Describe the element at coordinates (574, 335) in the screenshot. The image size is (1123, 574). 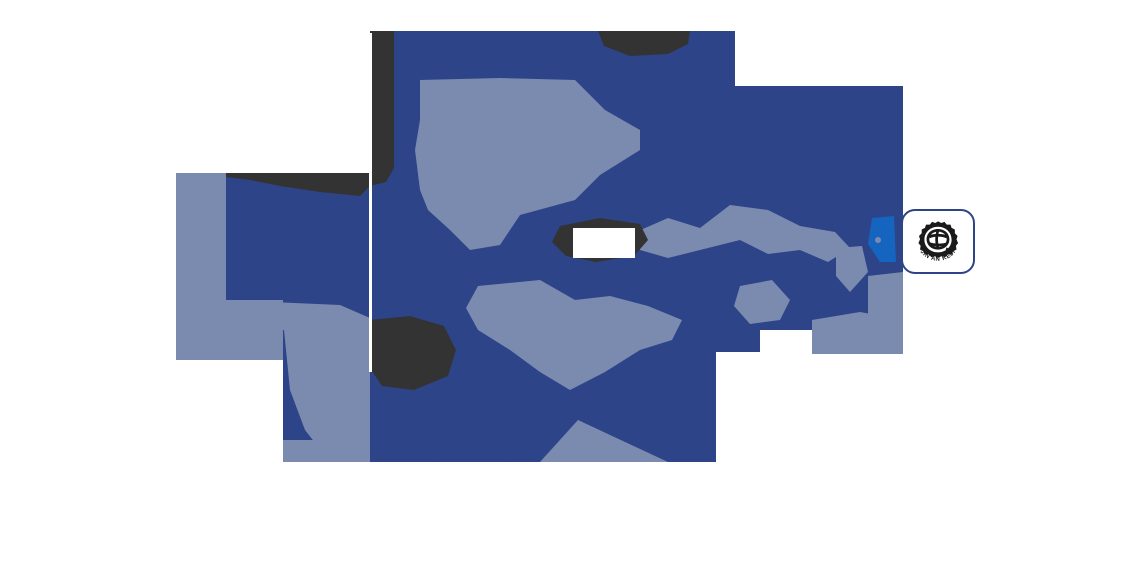
I see `slate-shape-mid-blob` at that location.